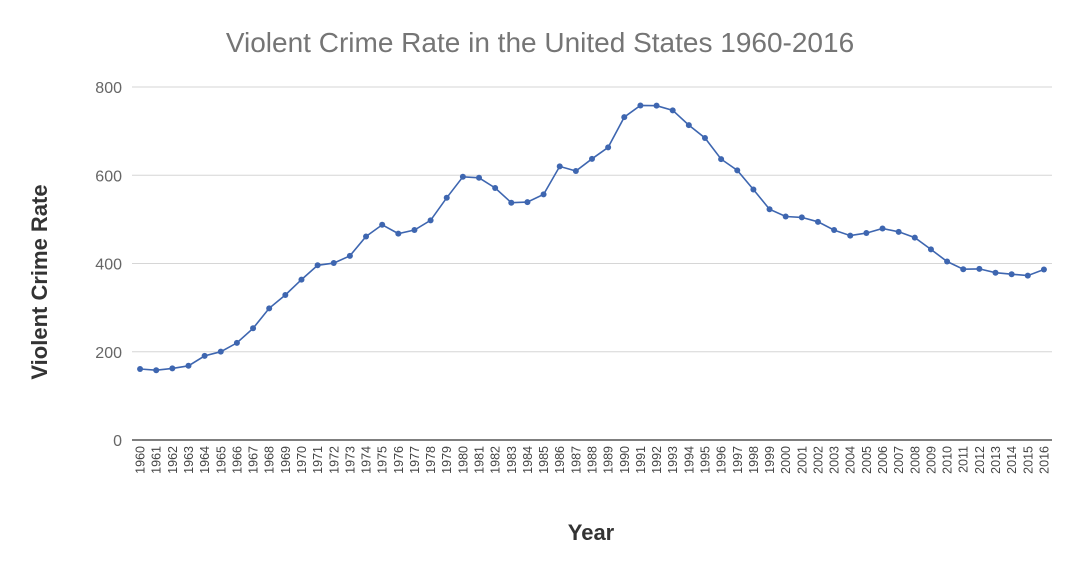  Describe the element at coordinates (722, 460) in the screenshot. I see `x-tick-label: 1996` at that location.